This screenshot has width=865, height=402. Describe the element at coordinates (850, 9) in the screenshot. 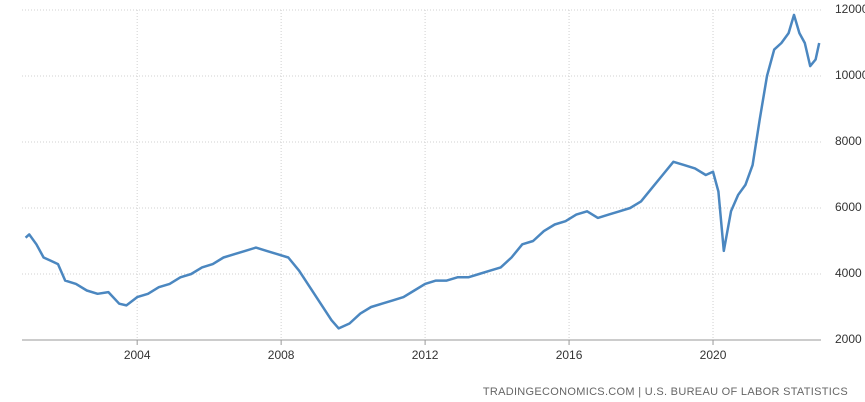

I see `y-tick-label: 12000` at that location.